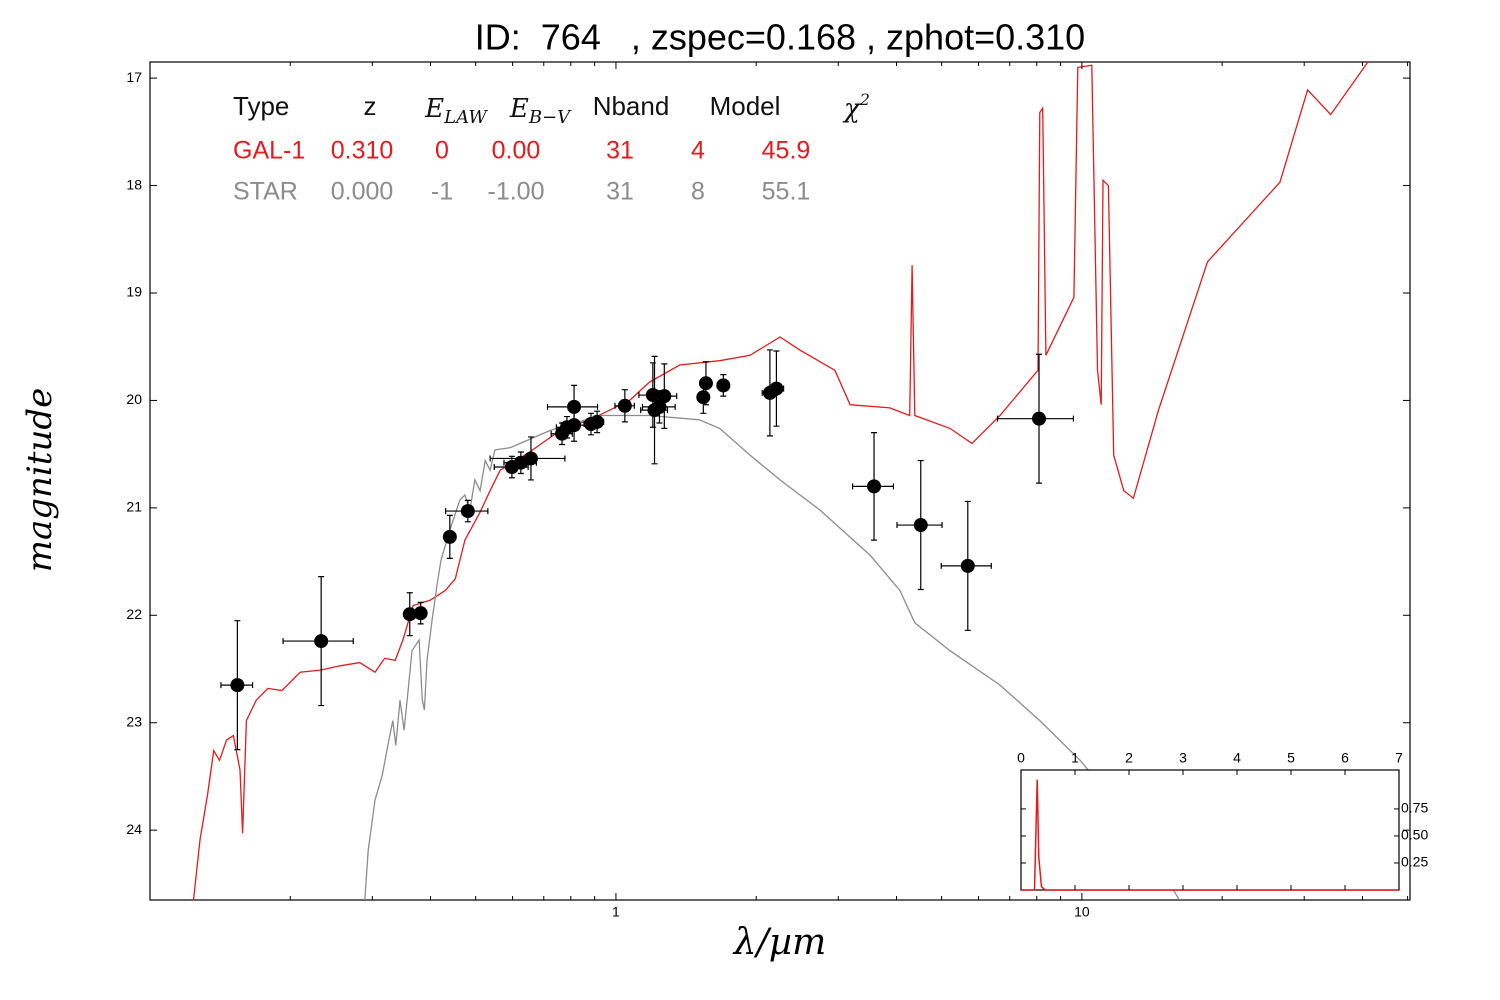 The height and width of the screenshot is (1000, 1500). I want to click on y-tick-label: 24, so click(134, 829).